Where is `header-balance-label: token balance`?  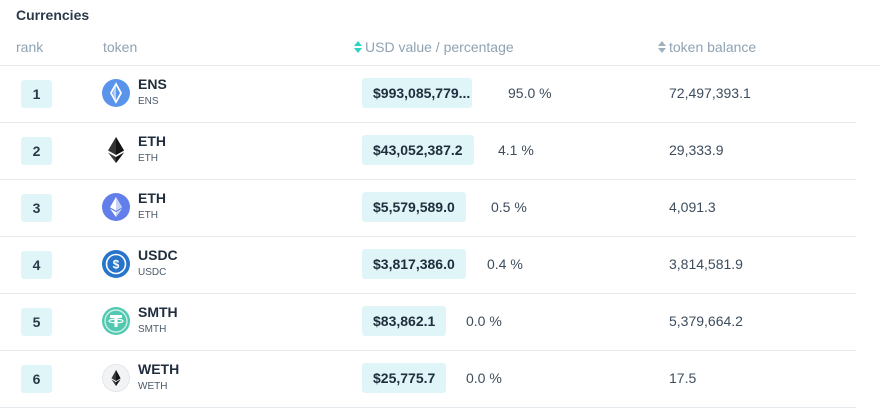 header-balance-label: token balance is located at coordinates (713, 47).